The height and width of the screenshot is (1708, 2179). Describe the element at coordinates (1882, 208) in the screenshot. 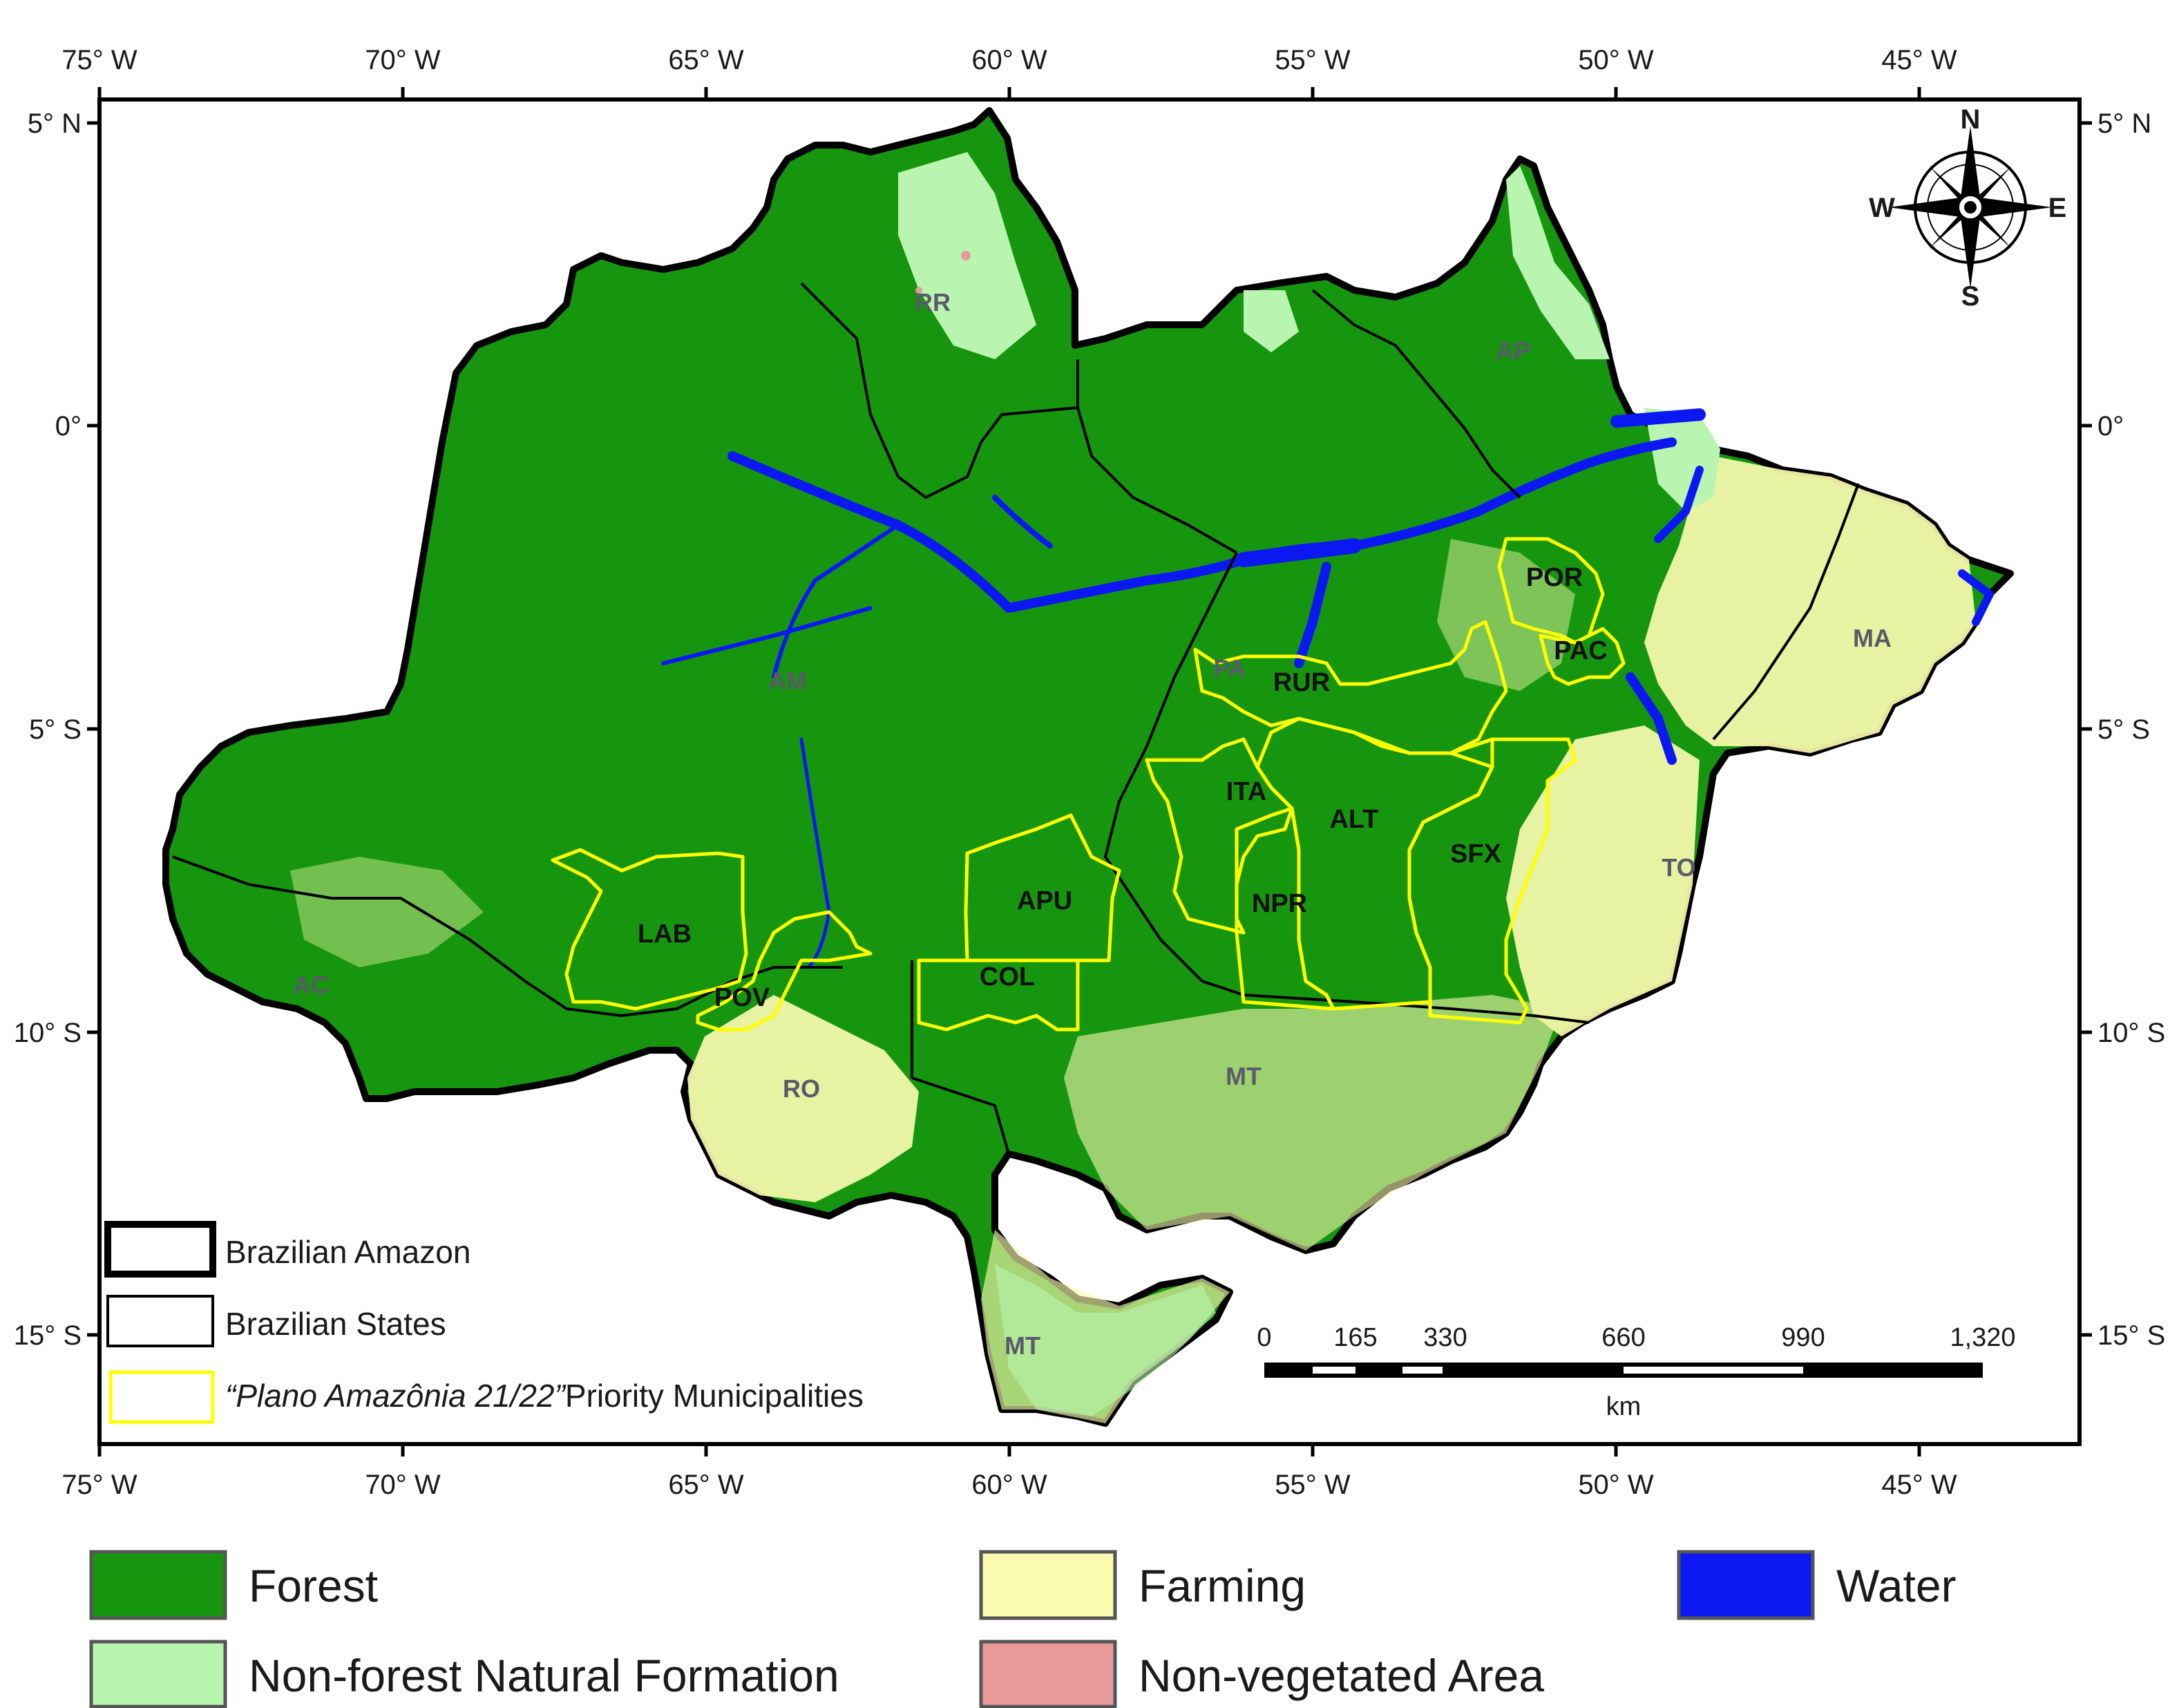

I see `compass-label-w: W` at that location.